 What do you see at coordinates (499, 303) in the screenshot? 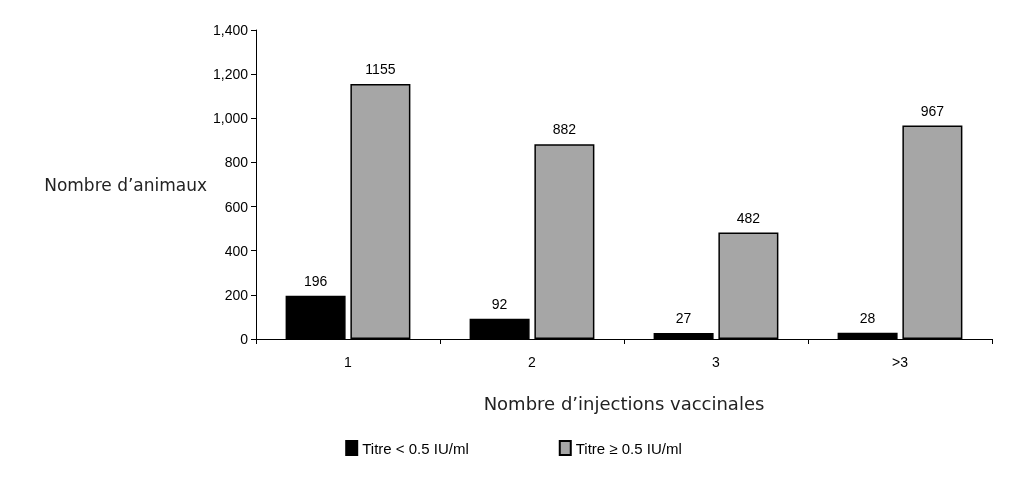
I see `data-label: 92` at bounding box center [499, 303].